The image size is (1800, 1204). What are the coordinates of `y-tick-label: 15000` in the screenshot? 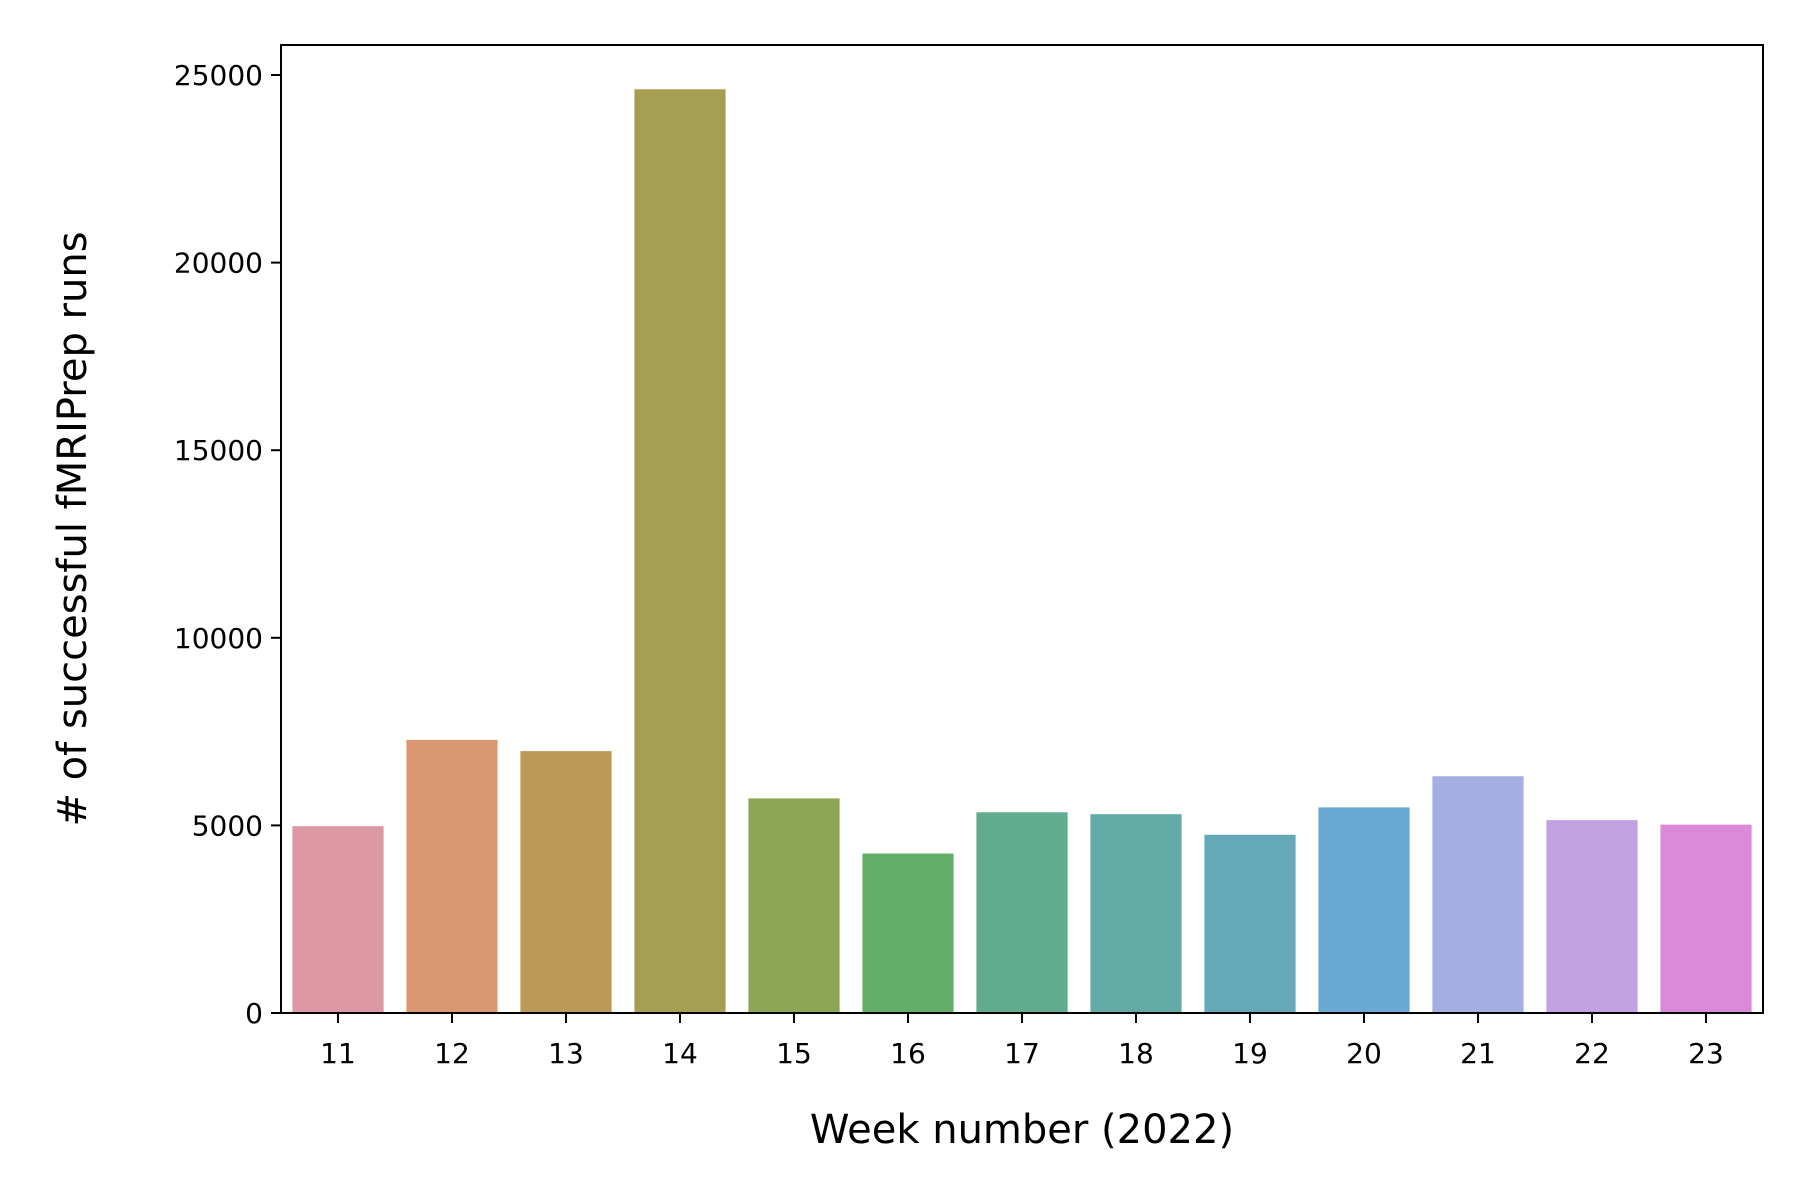 It's located at (218, 450).